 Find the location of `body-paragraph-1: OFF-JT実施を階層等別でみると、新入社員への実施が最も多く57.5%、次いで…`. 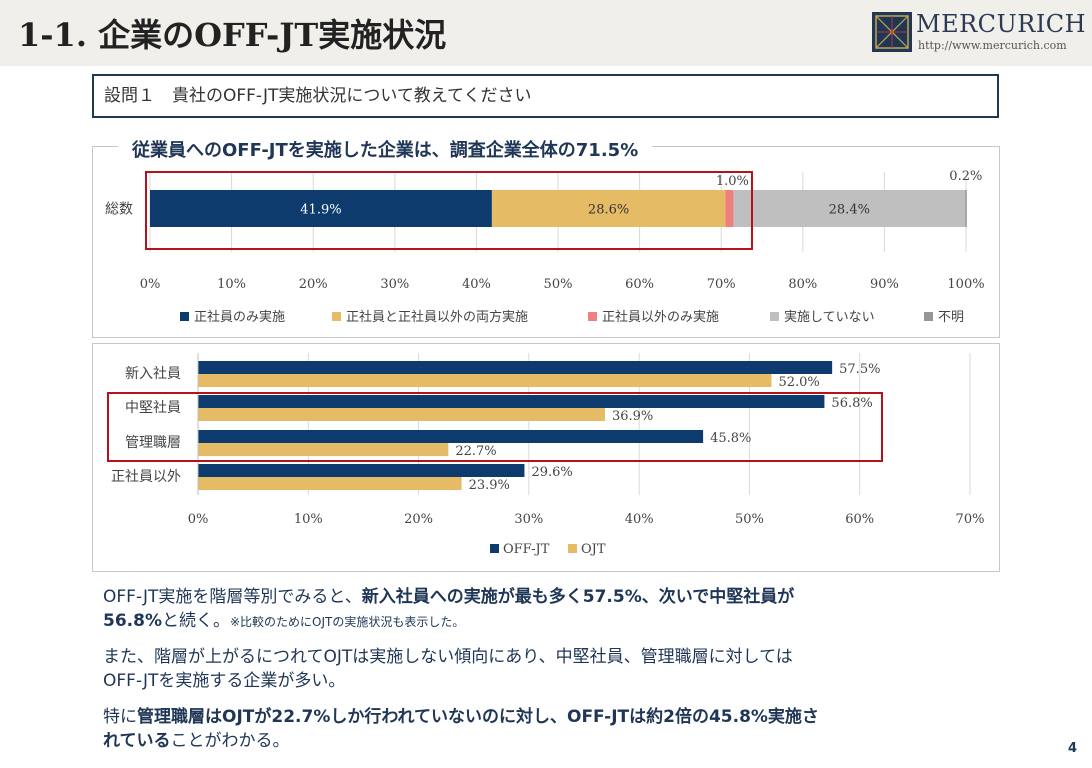

body-paragraph-1: OFF-JT実施を階層等別でみると、新入社員への実施が最も多く57.5%、次いで… is located at coordinates (448, 609).